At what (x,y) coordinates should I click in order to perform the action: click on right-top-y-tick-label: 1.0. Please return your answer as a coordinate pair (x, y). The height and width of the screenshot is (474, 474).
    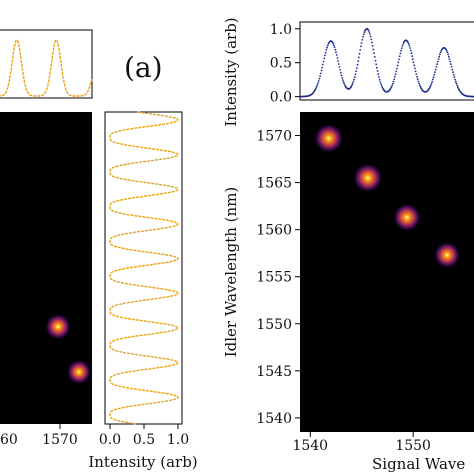
    Looking at the image, I should click on (281, 30).